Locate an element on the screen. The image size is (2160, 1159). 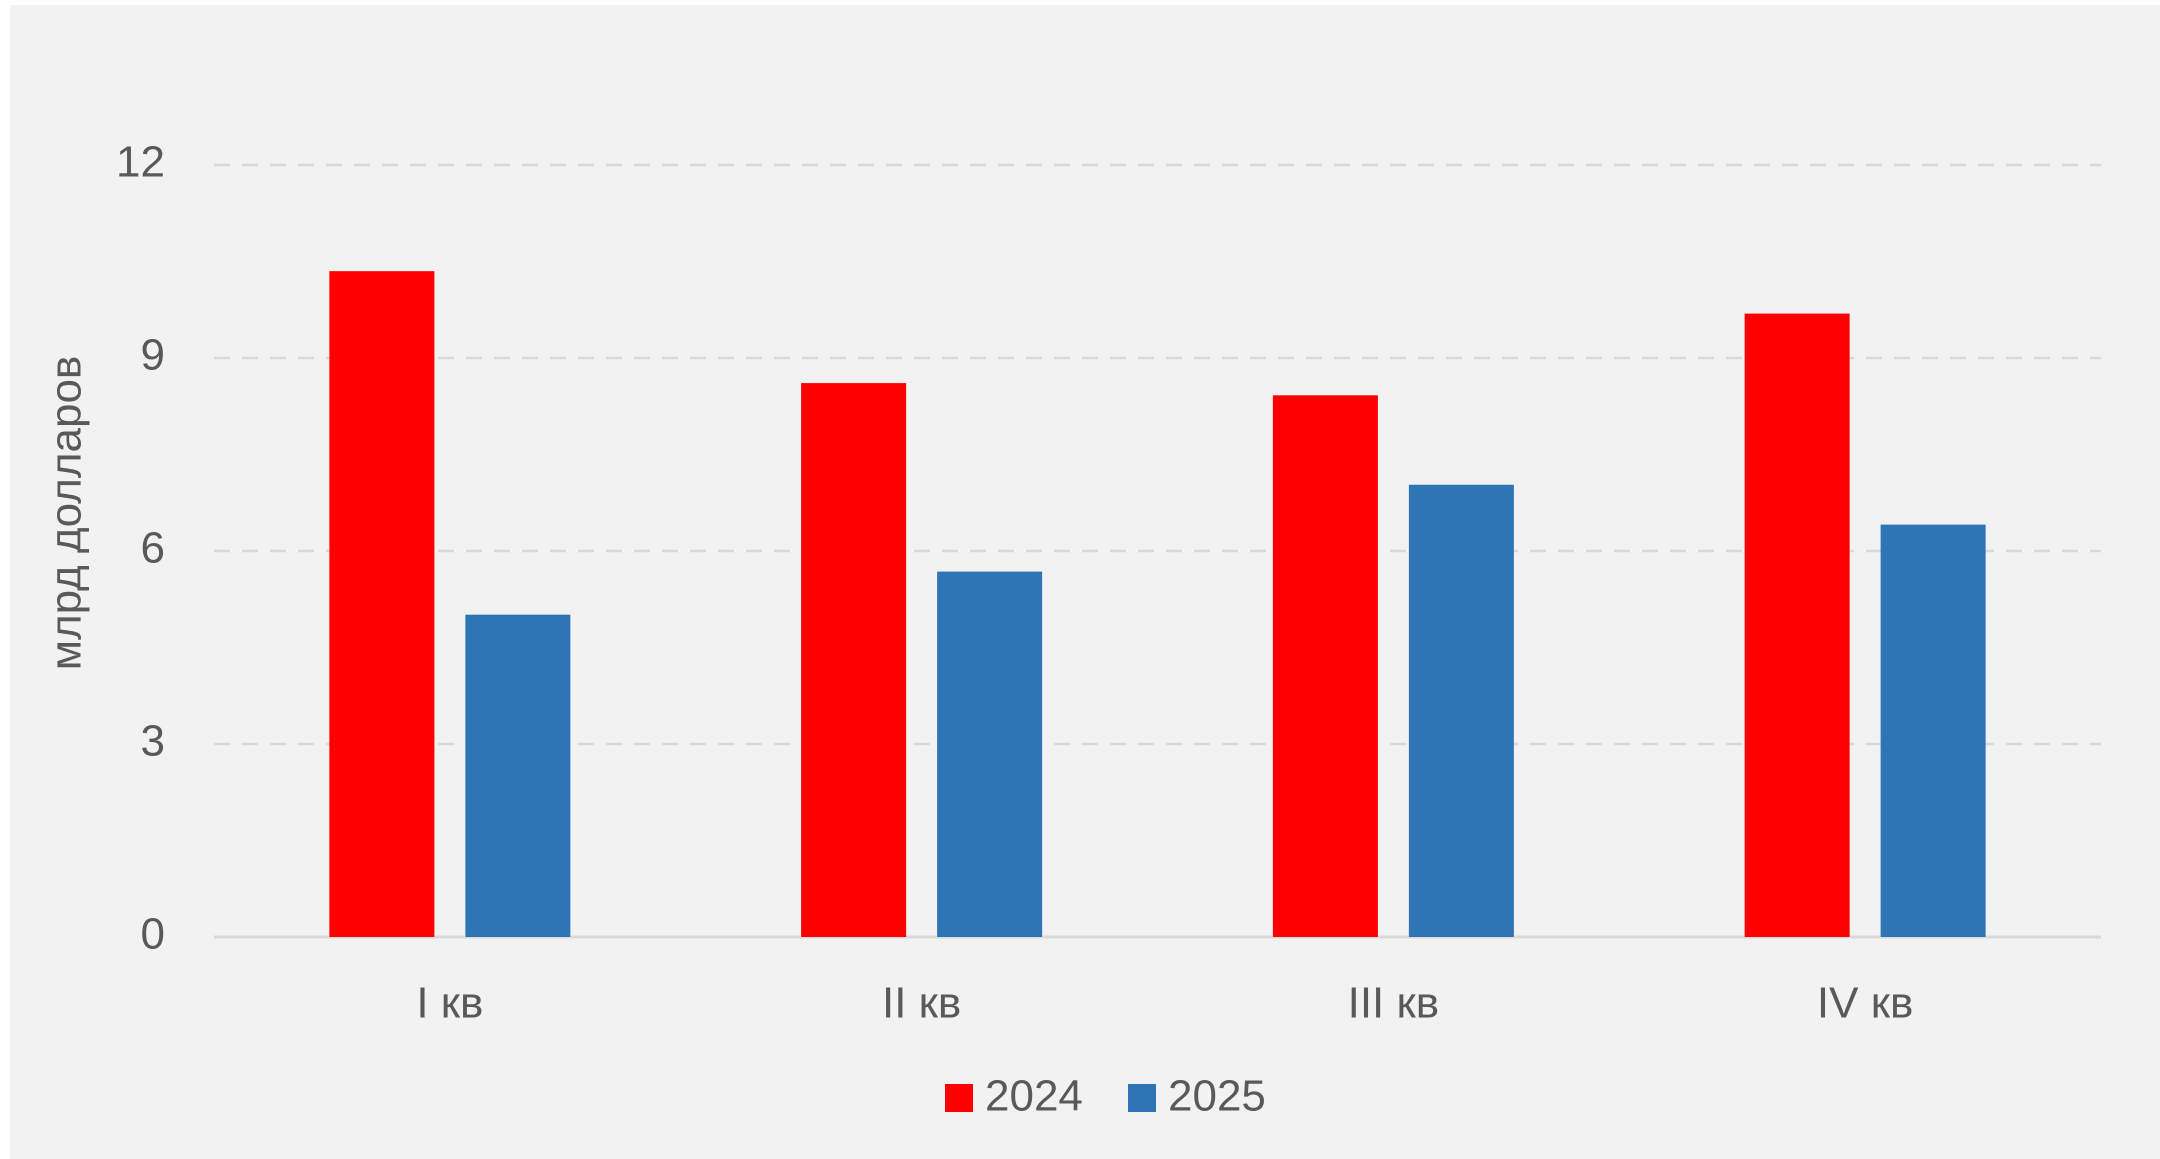
y-tick-label: 3 is located at coordinates (153, 741).